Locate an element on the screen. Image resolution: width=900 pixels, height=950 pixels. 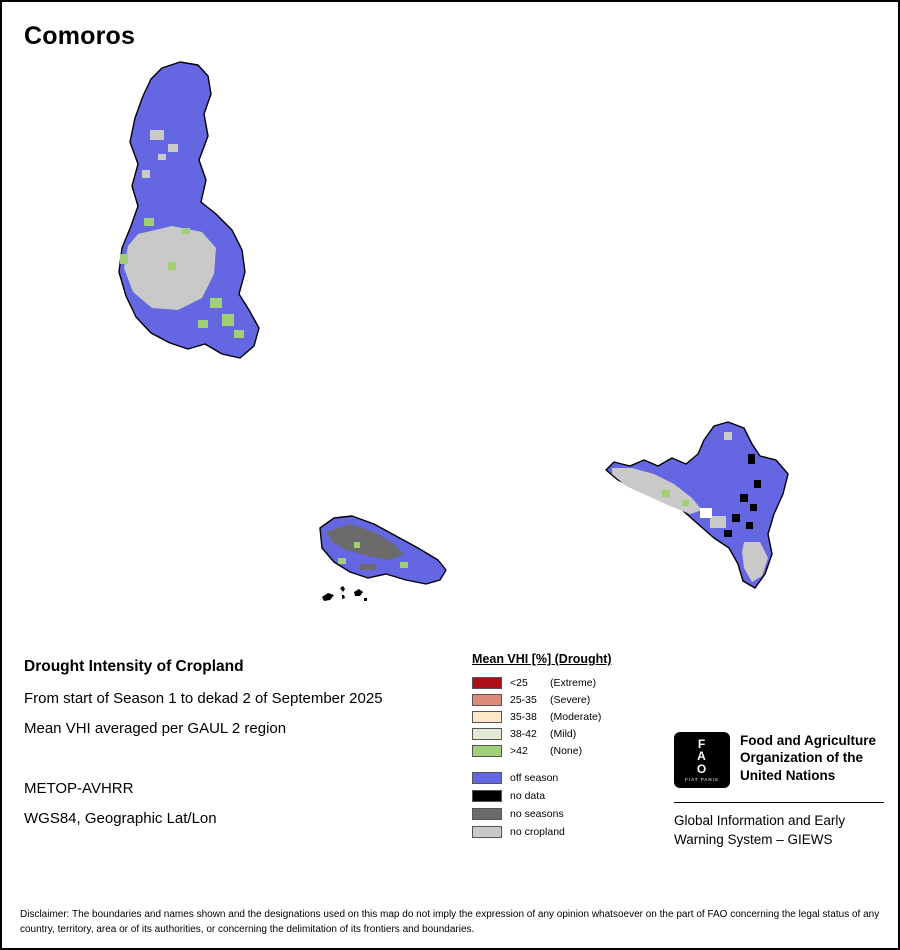
anjouan-specks is located at coordinates (711, 484).